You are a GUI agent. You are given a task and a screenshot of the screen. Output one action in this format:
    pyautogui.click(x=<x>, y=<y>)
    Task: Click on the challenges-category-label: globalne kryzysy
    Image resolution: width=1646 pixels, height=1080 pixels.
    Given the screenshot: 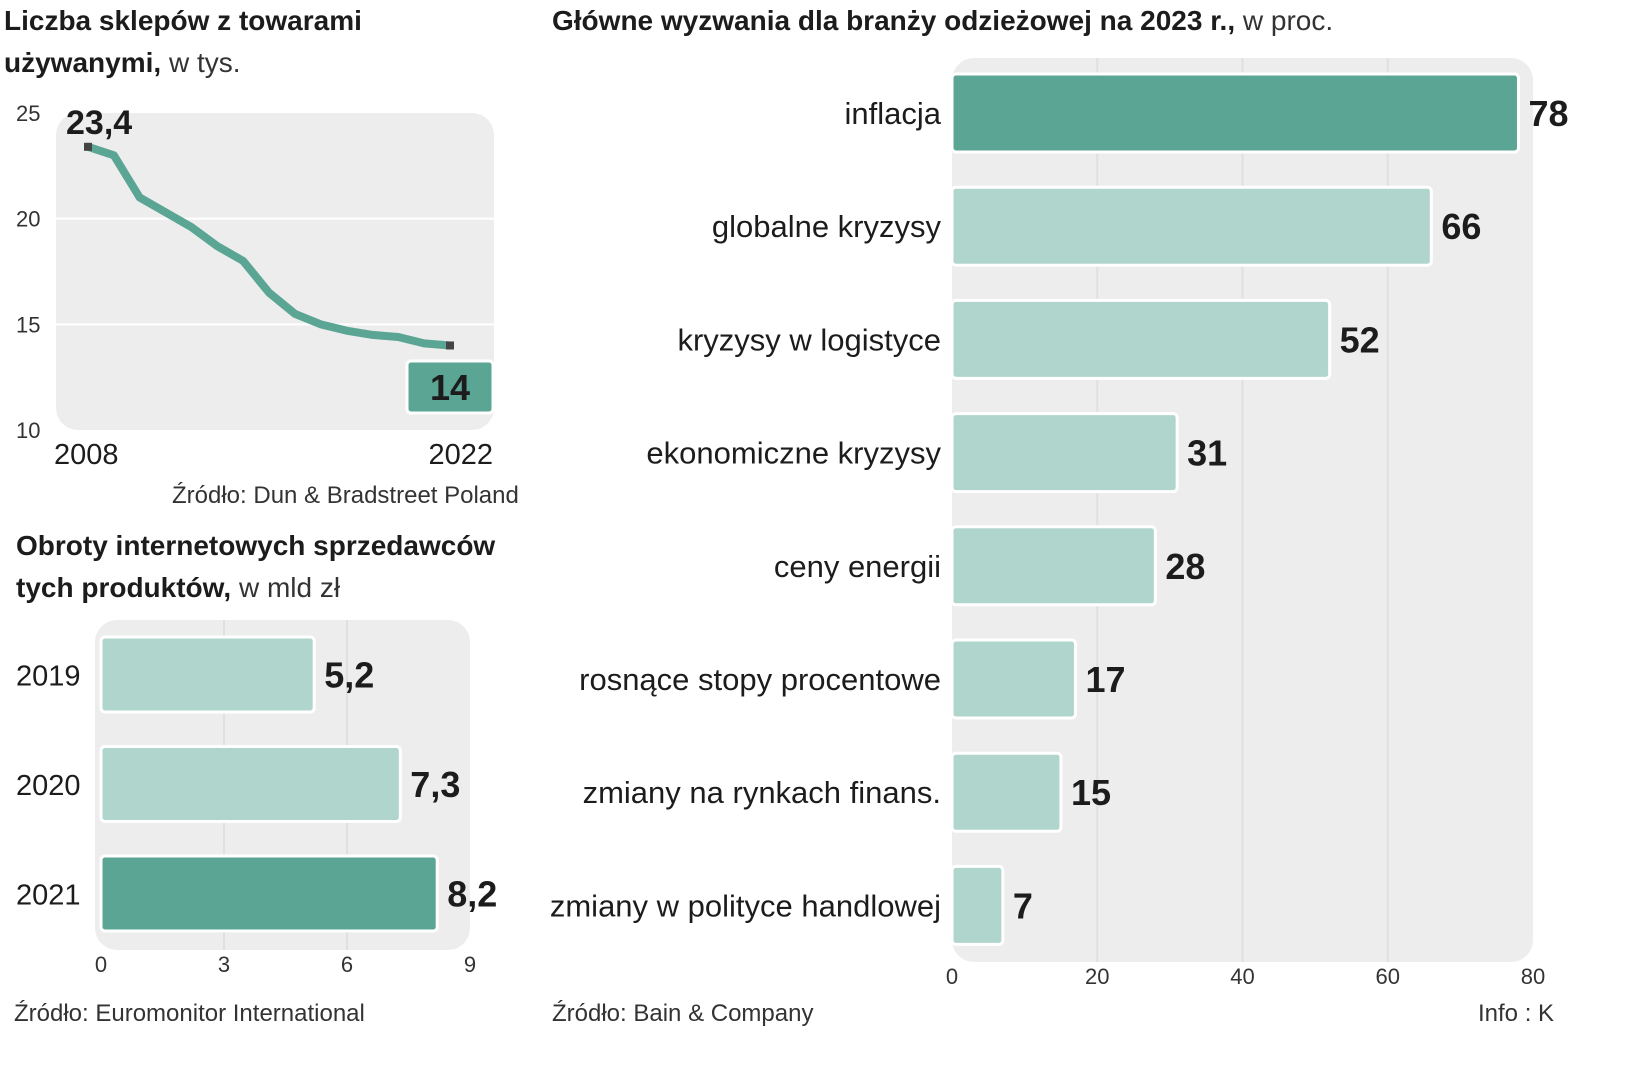 What is the action you would take?
    pyautogui.click(x=827, y=226)
    